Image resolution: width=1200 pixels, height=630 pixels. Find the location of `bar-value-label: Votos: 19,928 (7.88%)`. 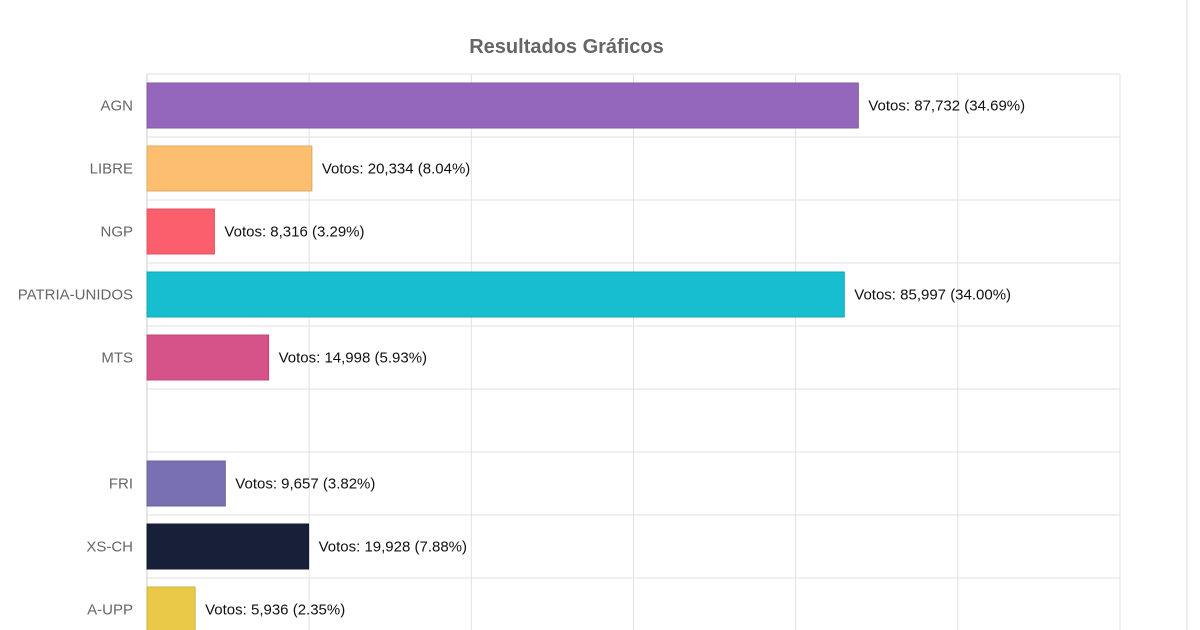

bar-value-label: Votos: 19,928 (7.88%) is located at coordinates (393, 547).